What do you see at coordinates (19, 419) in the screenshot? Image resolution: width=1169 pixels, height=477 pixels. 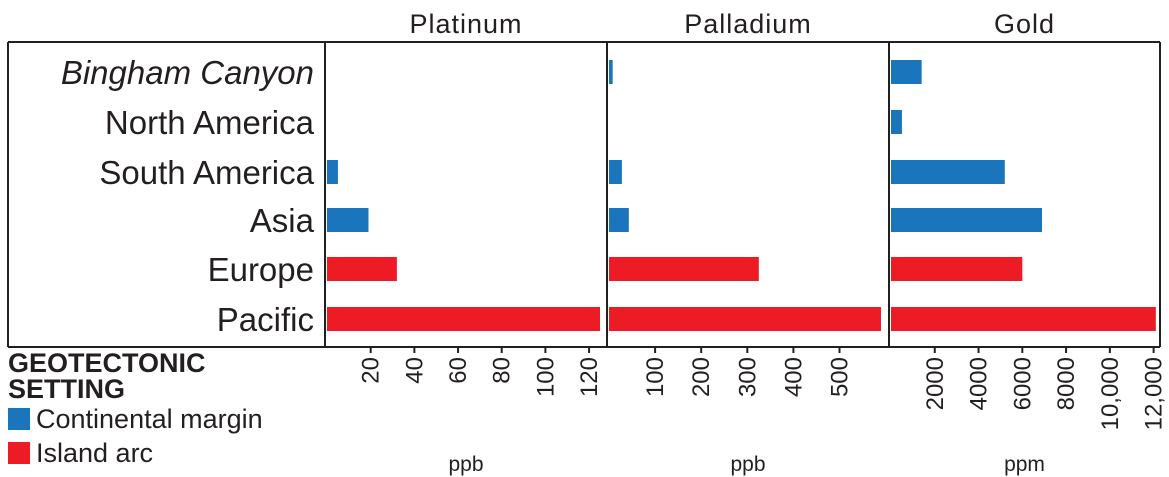 I see `continental-swatch` at bounding box center [19, 419].